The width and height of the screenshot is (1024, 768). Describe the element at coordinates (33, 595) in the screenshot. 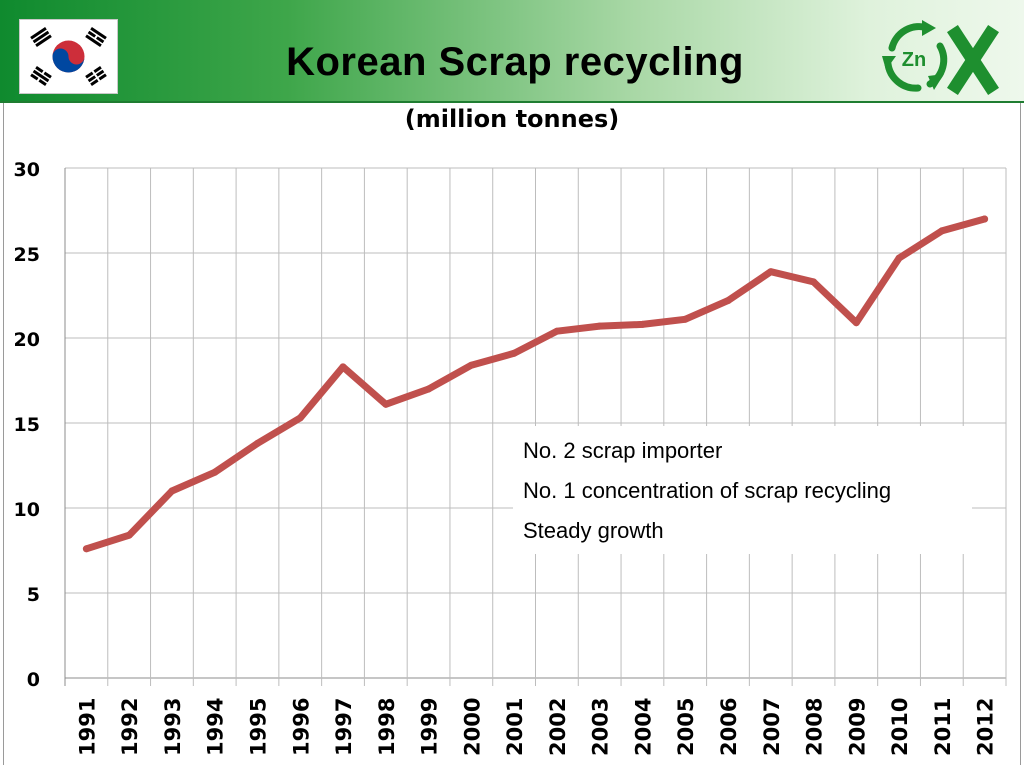

I see `y-tick-label: 5` at that location.